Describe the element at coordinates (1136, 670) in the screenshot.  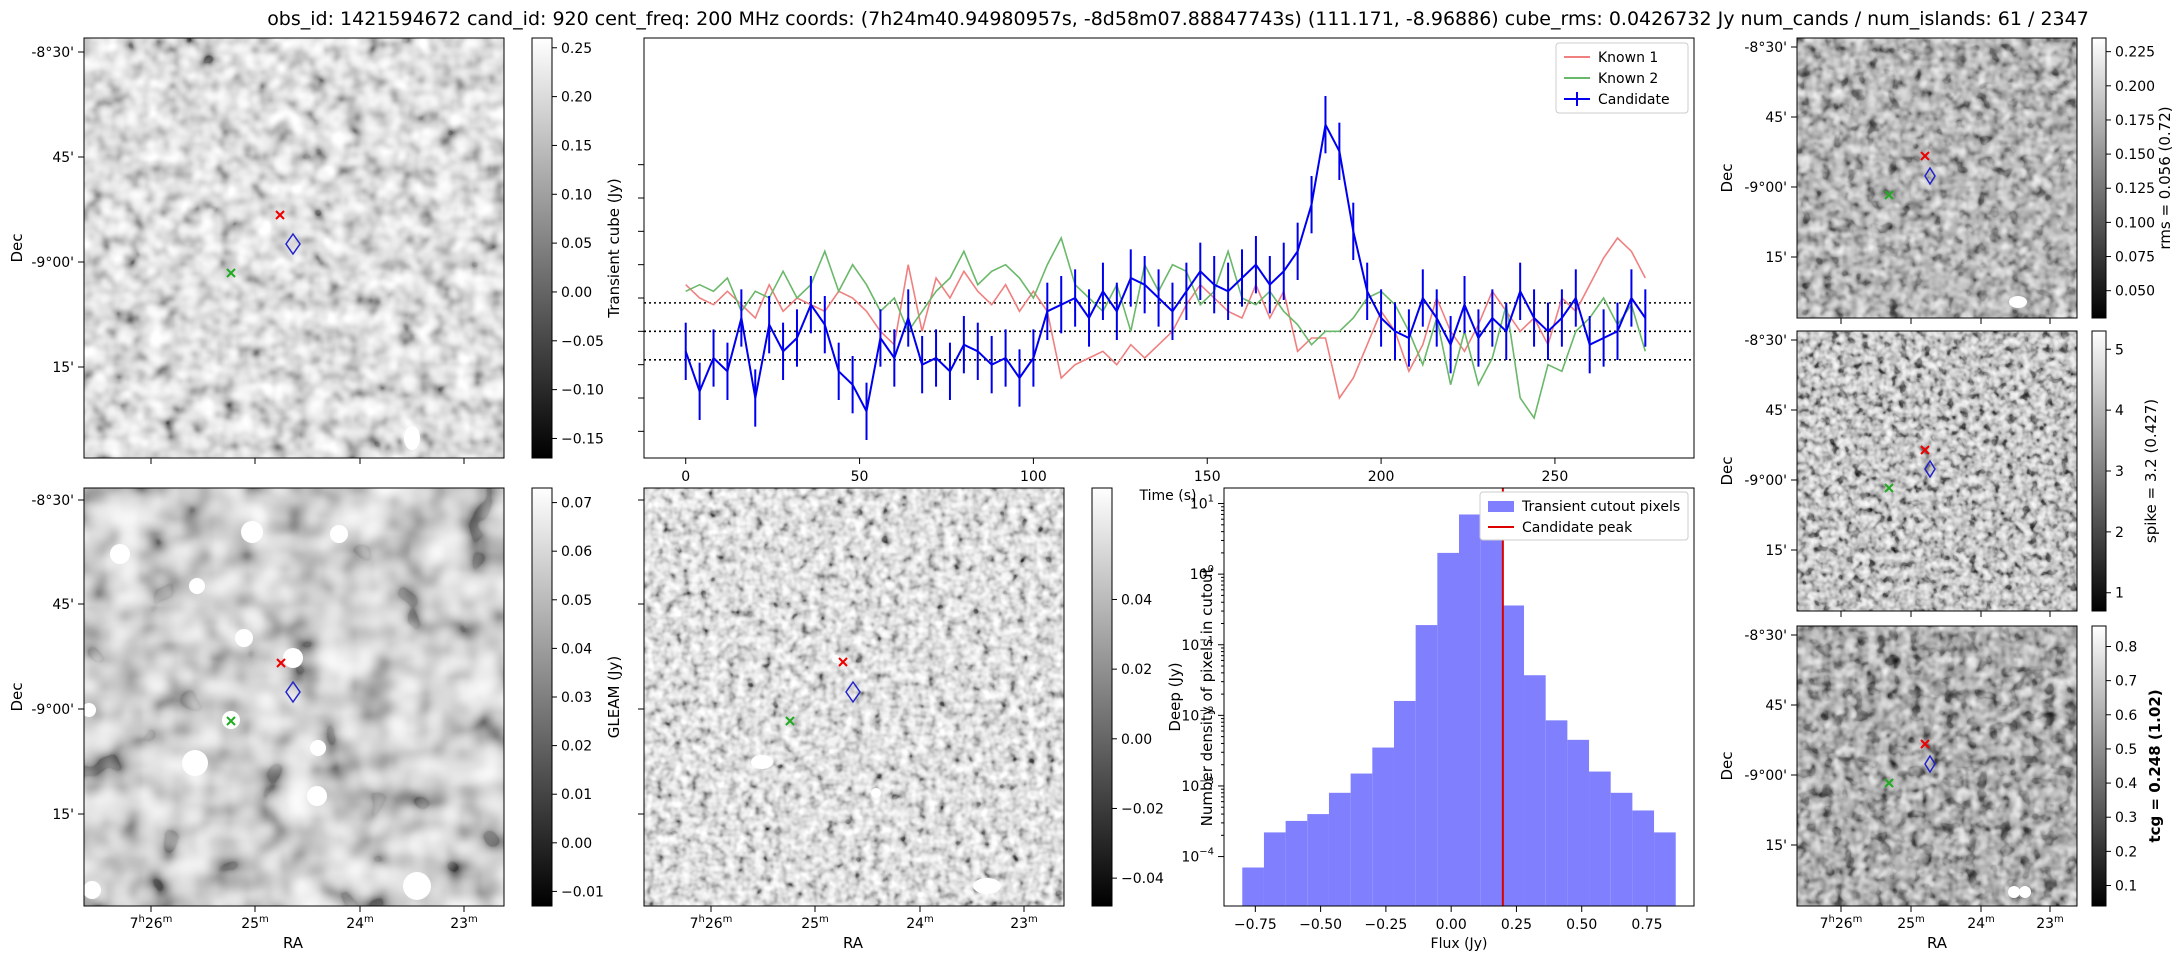
I see `colorbar-tick-label: 0.02` at that location.